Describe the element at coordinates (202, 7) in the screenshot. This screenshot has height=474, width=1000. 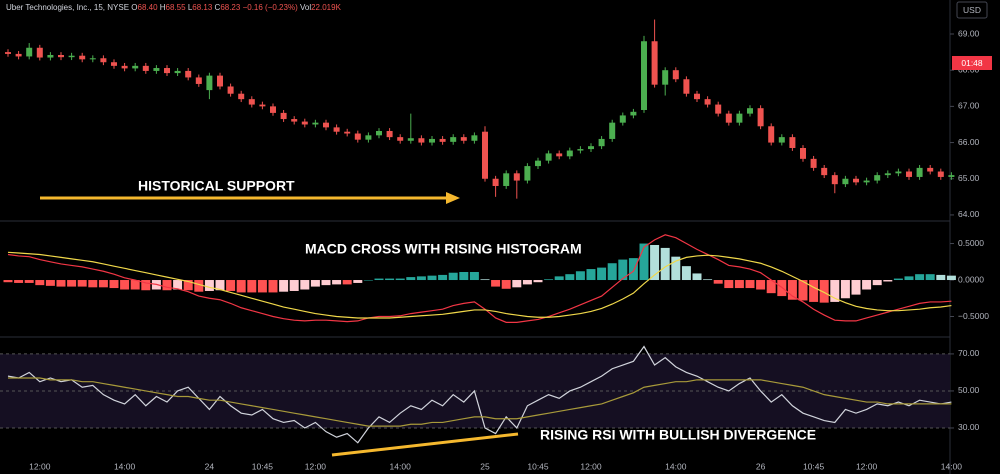
I see `ohlc-value: 68.13` at that location.